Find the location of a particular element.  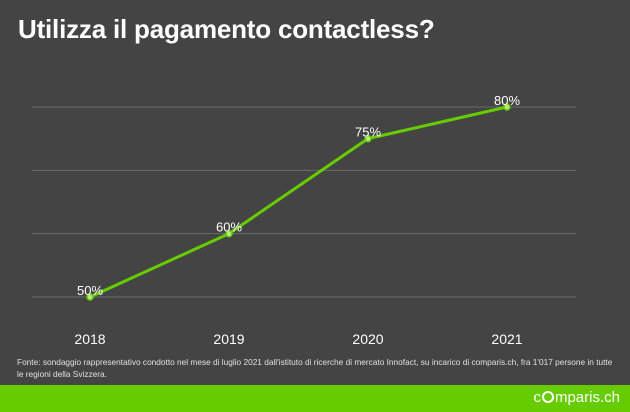

x-tick-label: 2021 is located at coordinates (506, 339).